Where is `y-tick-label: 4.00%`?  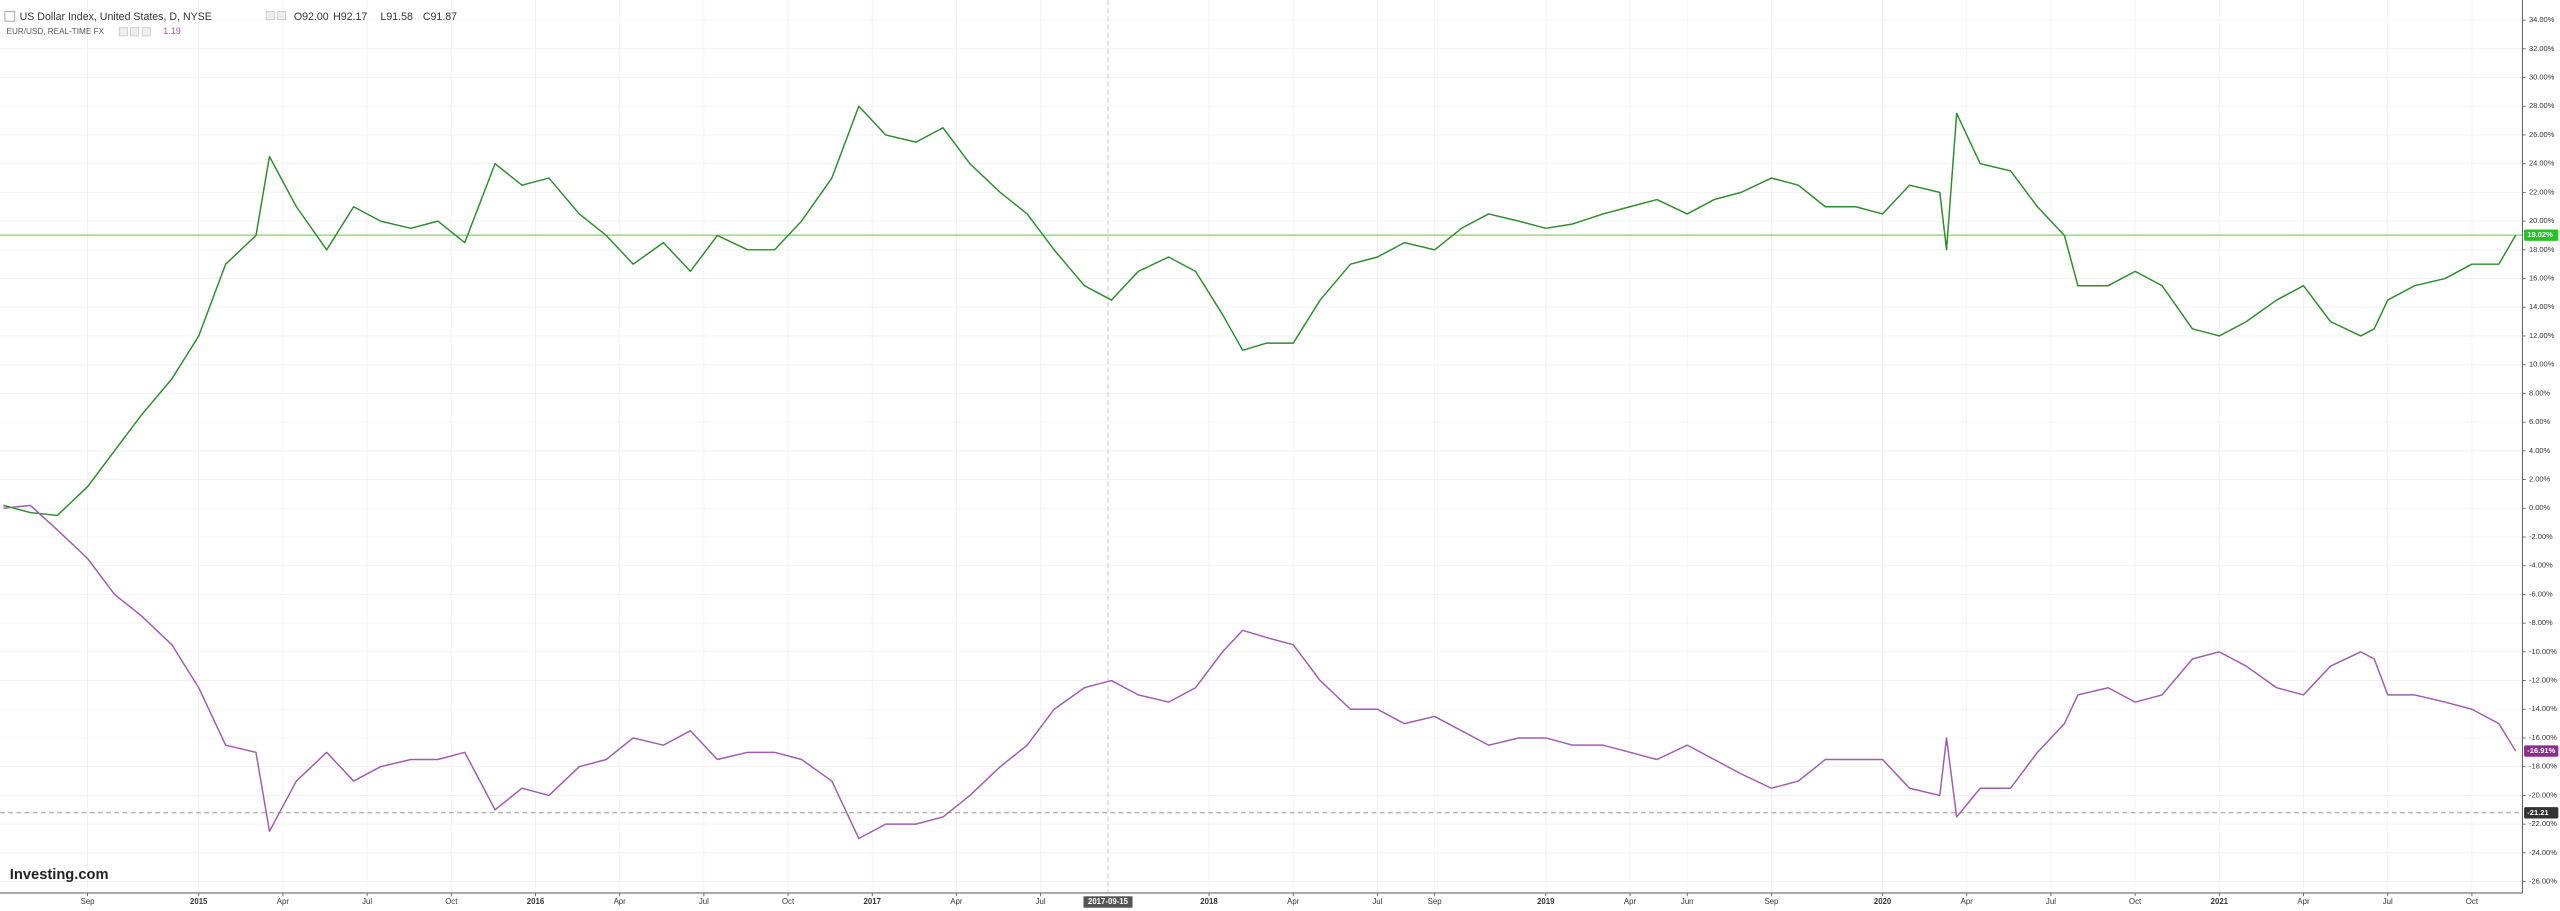
y-tick-label: 4.00% is located at coordinates (2540, 450).